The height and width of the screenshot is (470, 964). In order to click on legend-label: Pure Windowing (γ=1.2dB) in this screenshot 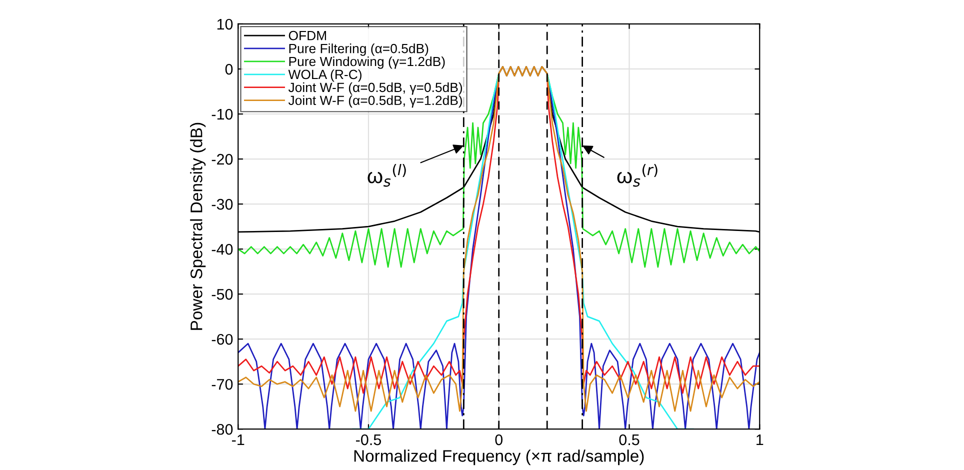, I will do `click(367, 62)`.